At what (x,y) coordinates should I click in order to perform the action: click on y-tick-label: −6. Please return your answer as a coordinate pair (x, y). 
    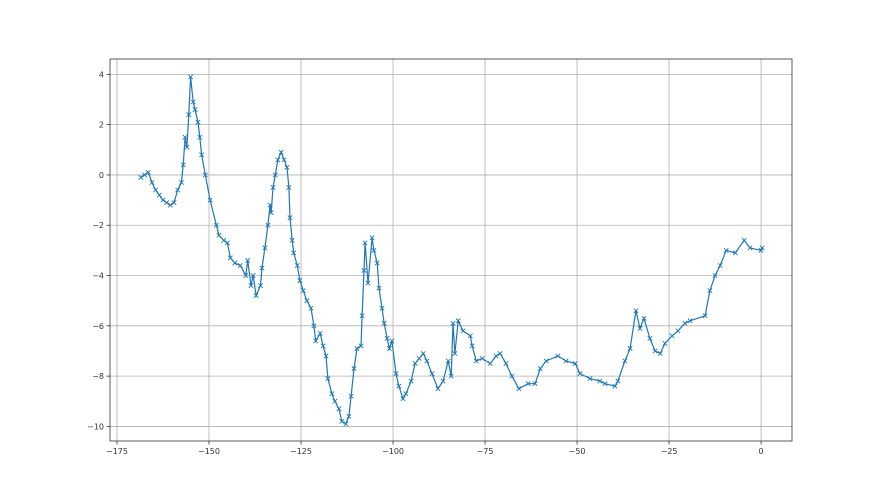
    Looking at the image, I should click on (98, 326).